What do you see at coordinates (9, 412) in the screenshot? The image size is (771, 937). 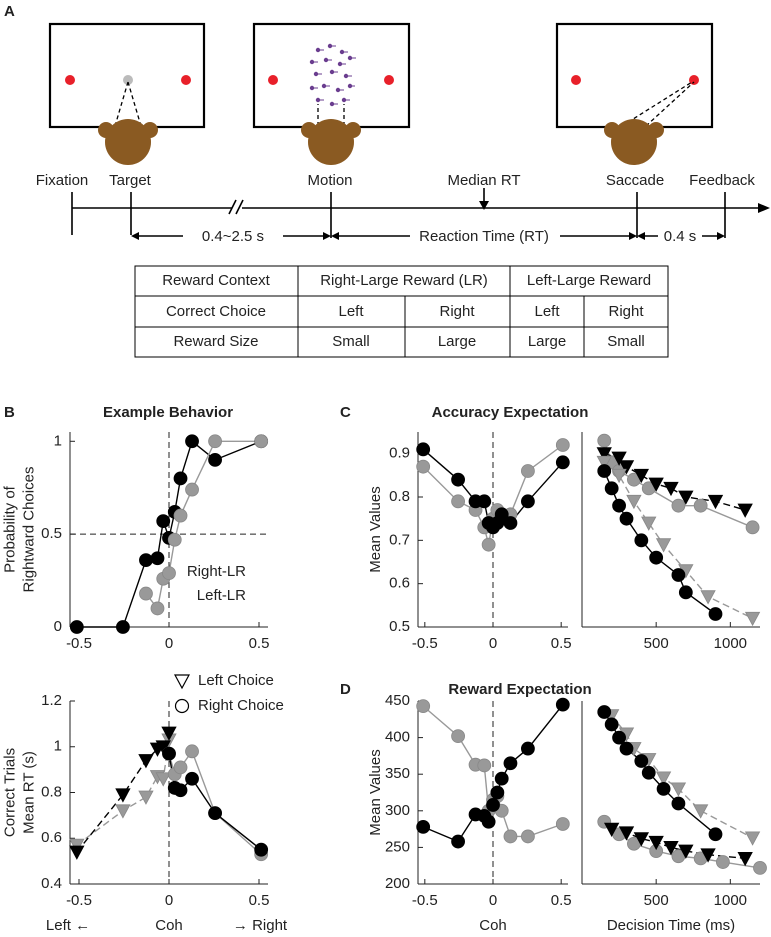 I see `panel-label: B` at bounding box center [9, 412].